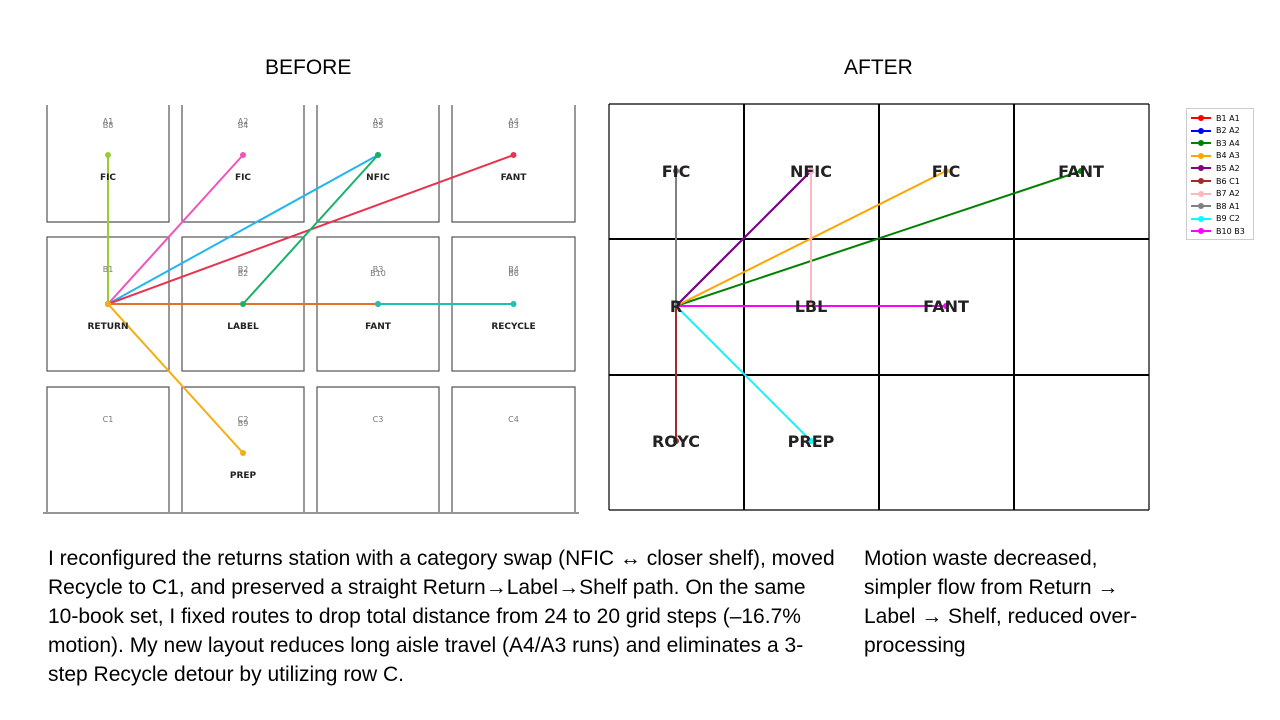  Describe the element at coordinates (513, 273) in the screenshot. I see `before-cell-code: B6` at that location.